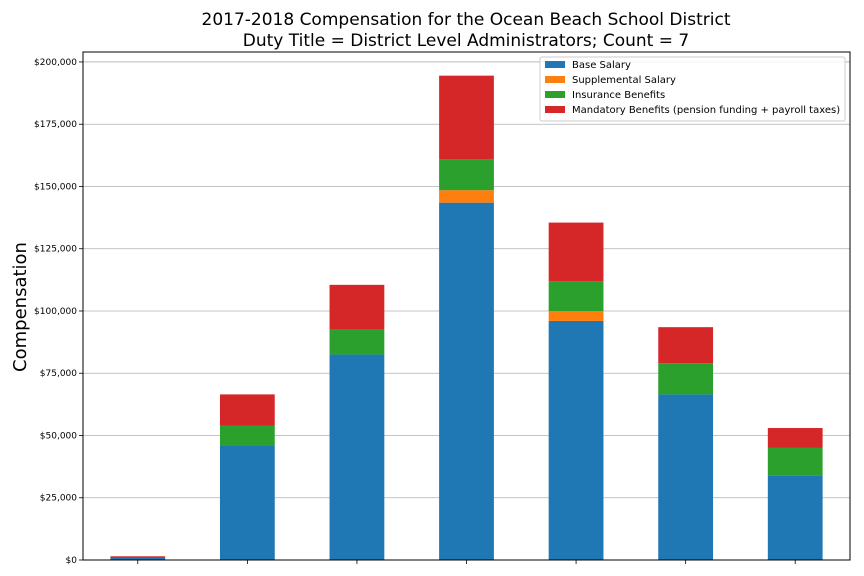 The width and height of the screenshot is (864, 576). What do you see at coordinates (58, 499) in the screenshot?
I see `y-tick-label: $25,000` at bounding box center [58, 499].